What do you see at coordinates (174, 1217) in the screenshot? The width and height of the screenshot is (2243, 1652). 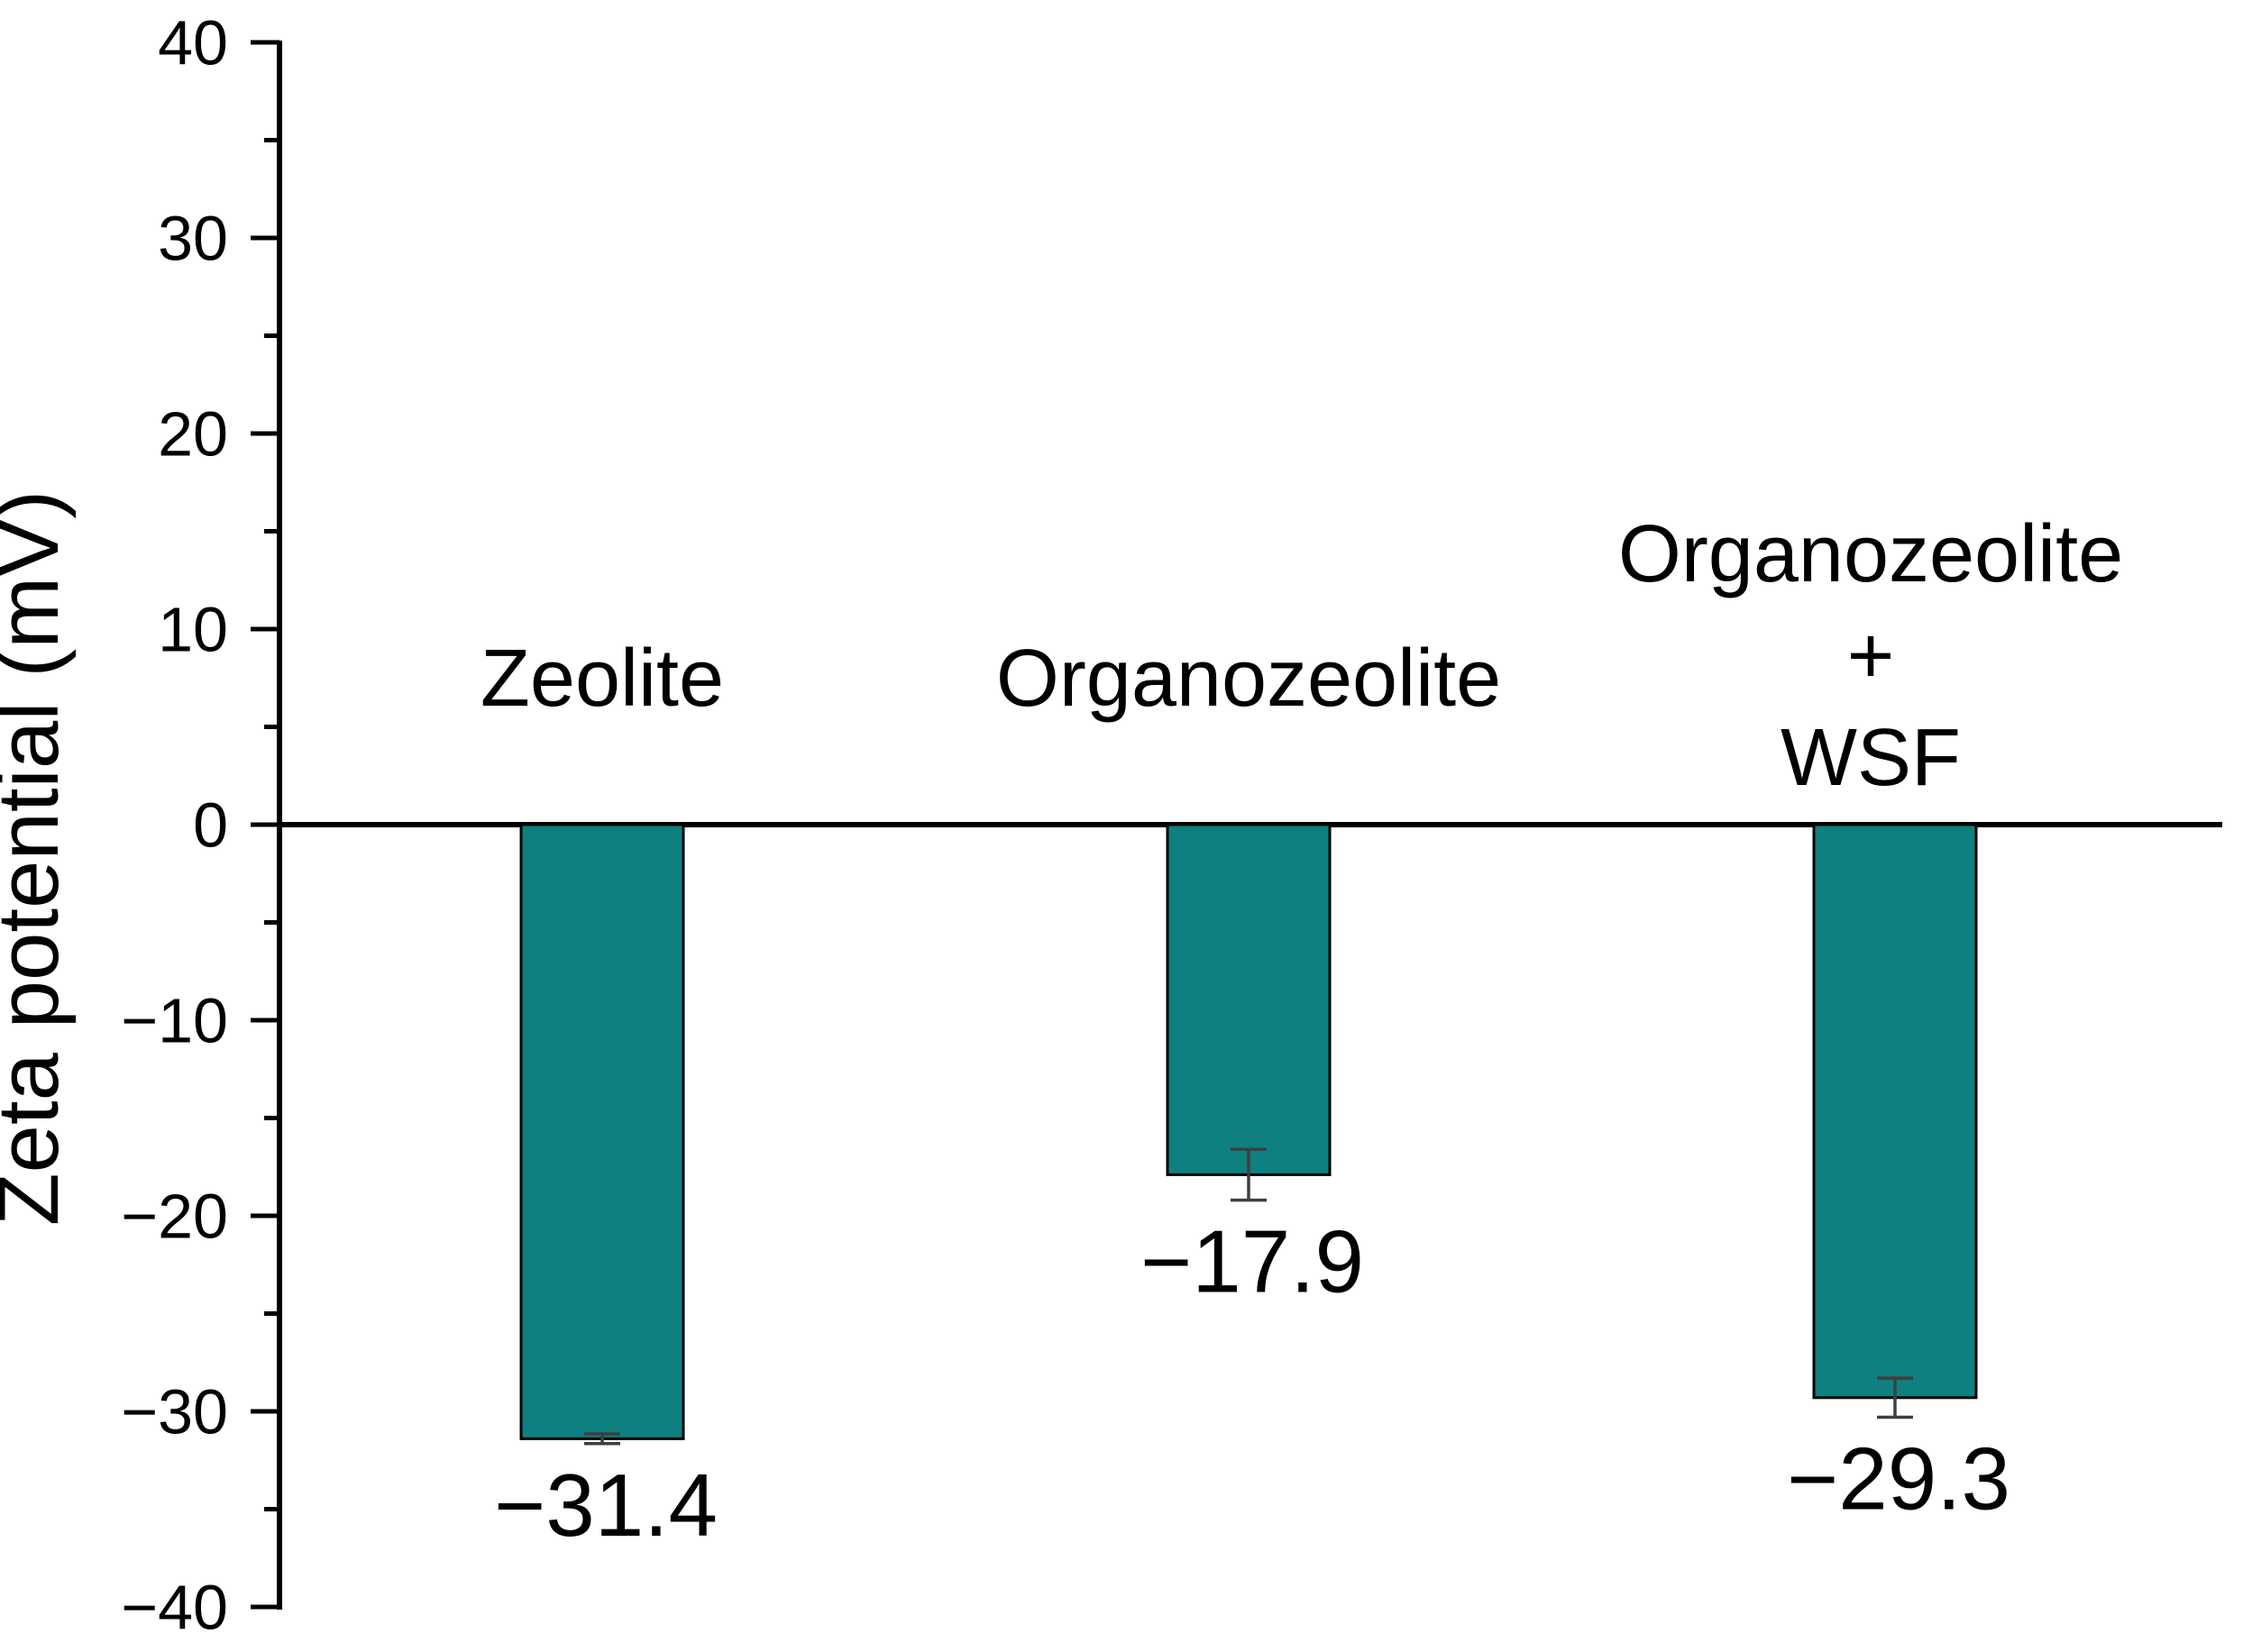 I see `y-axis-tick-label: −20` at bounding box center [174, 1217].